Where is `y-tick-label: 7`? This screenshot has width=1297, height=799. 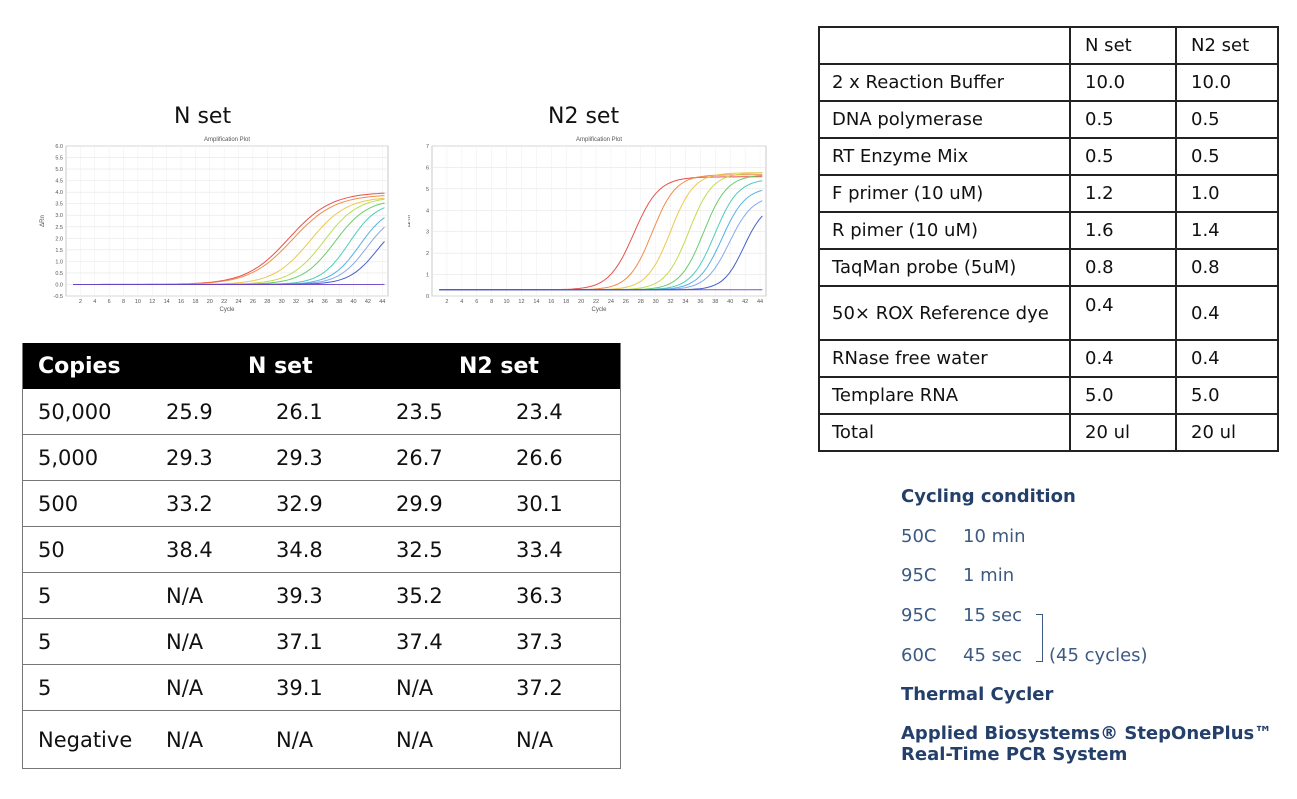 y-tick-label: 7 is located at coordinates (427, 147).